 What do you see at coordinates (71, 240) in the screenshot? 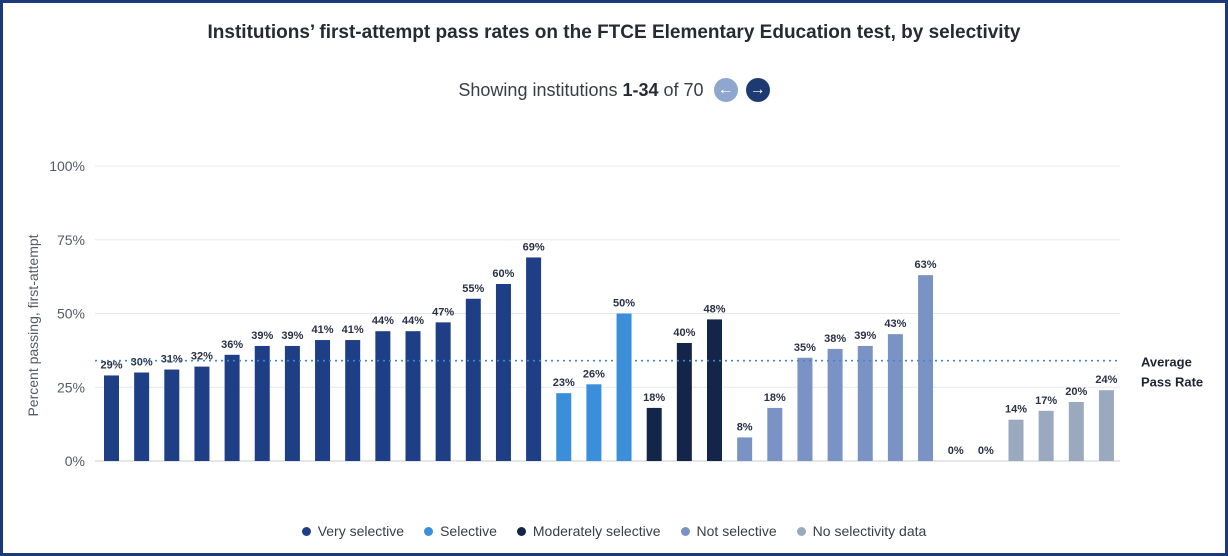
I see `y-tick-label: 75%` at bounding box center [71, 240].